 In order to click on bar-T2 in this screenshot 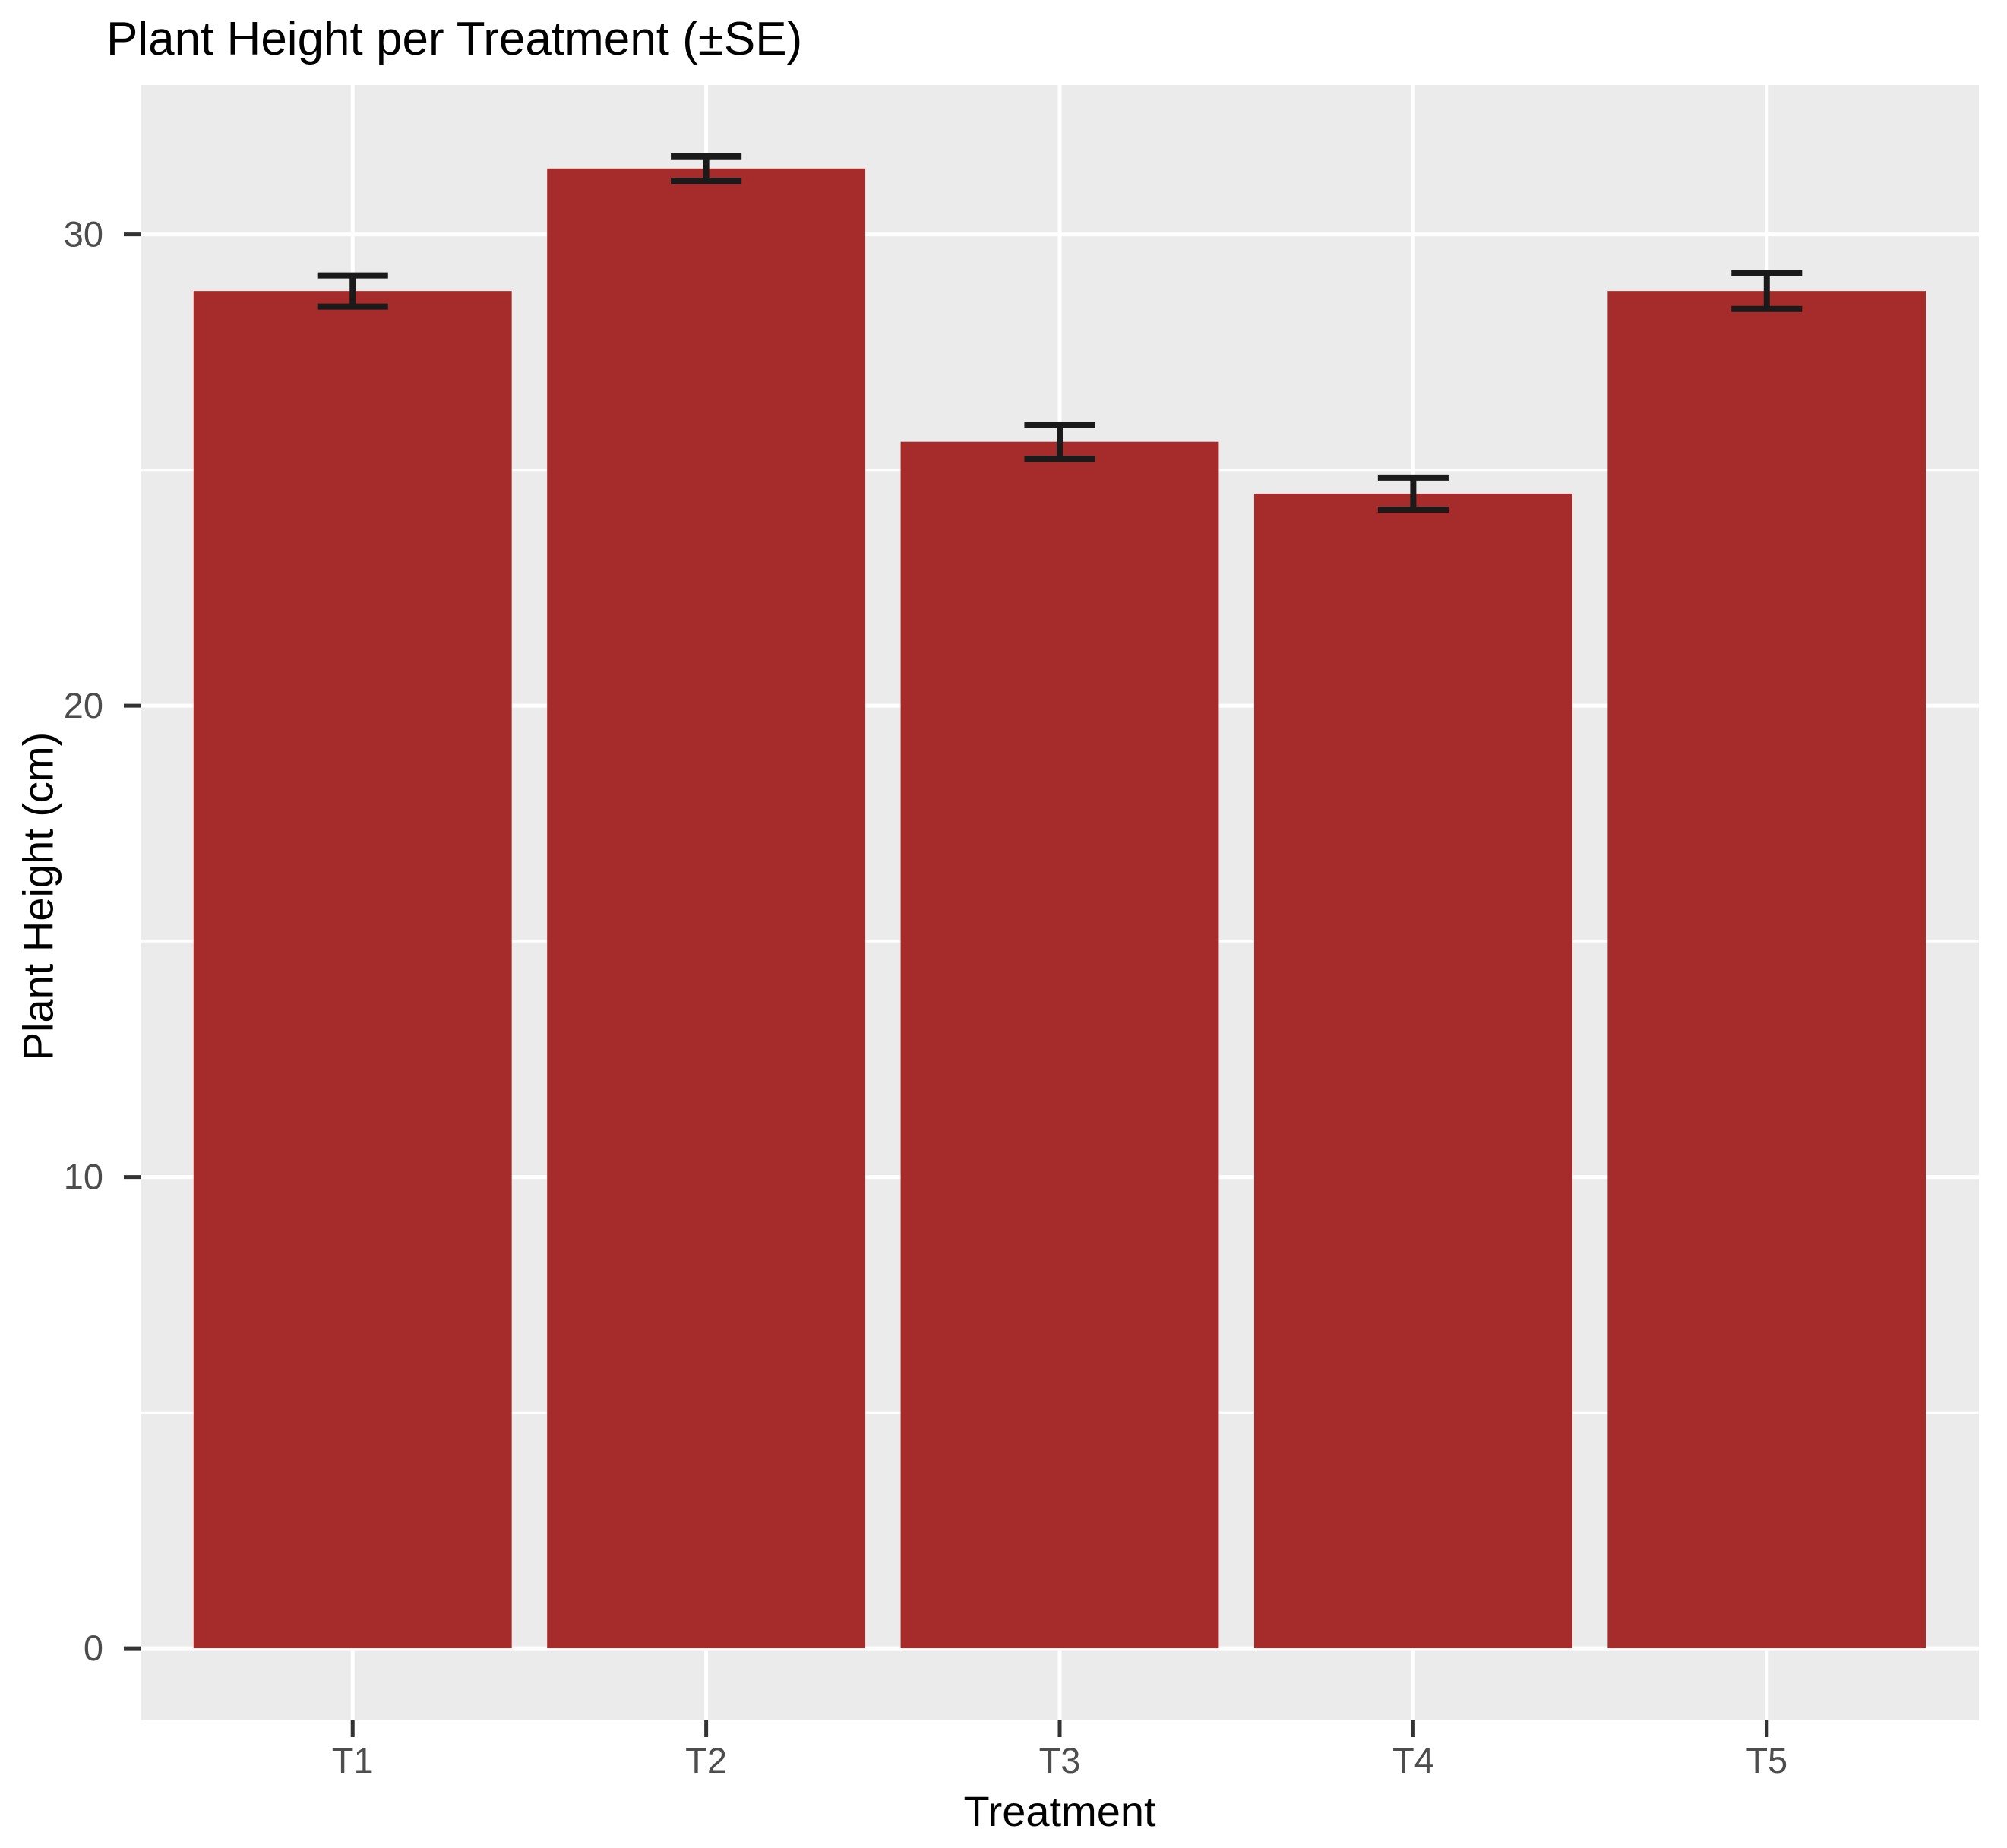, I will do `click(706, 908)`.